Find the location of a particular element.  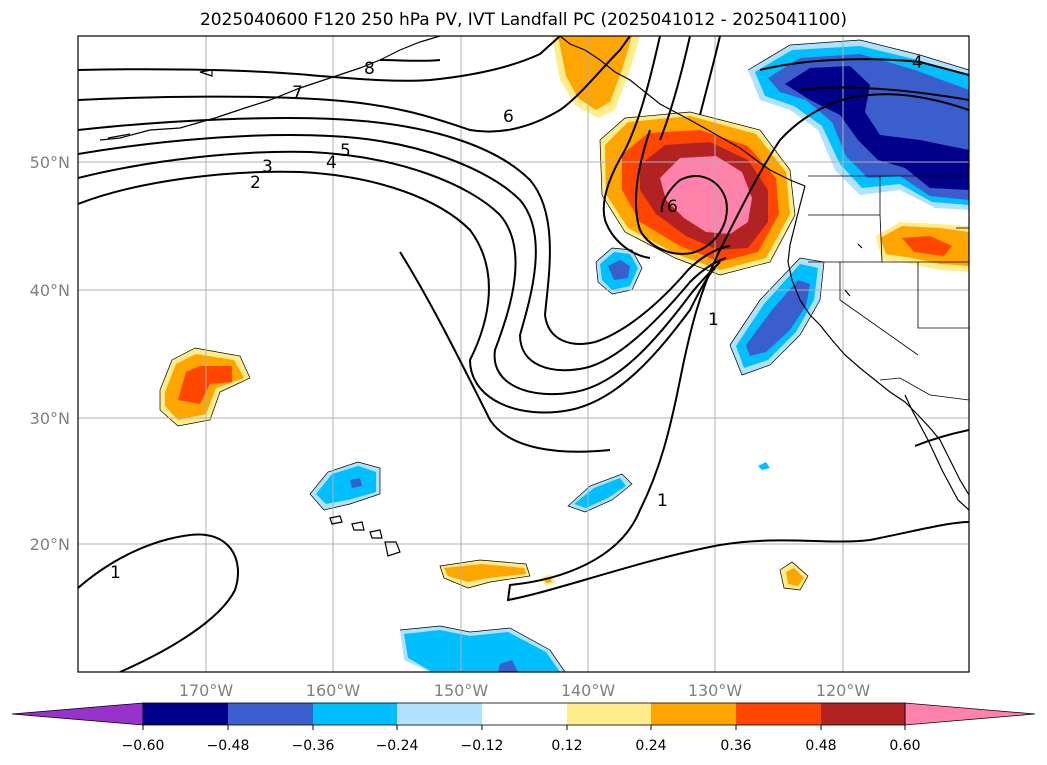

lat-label-20n: 20°N is located at coordinates (50, 544).